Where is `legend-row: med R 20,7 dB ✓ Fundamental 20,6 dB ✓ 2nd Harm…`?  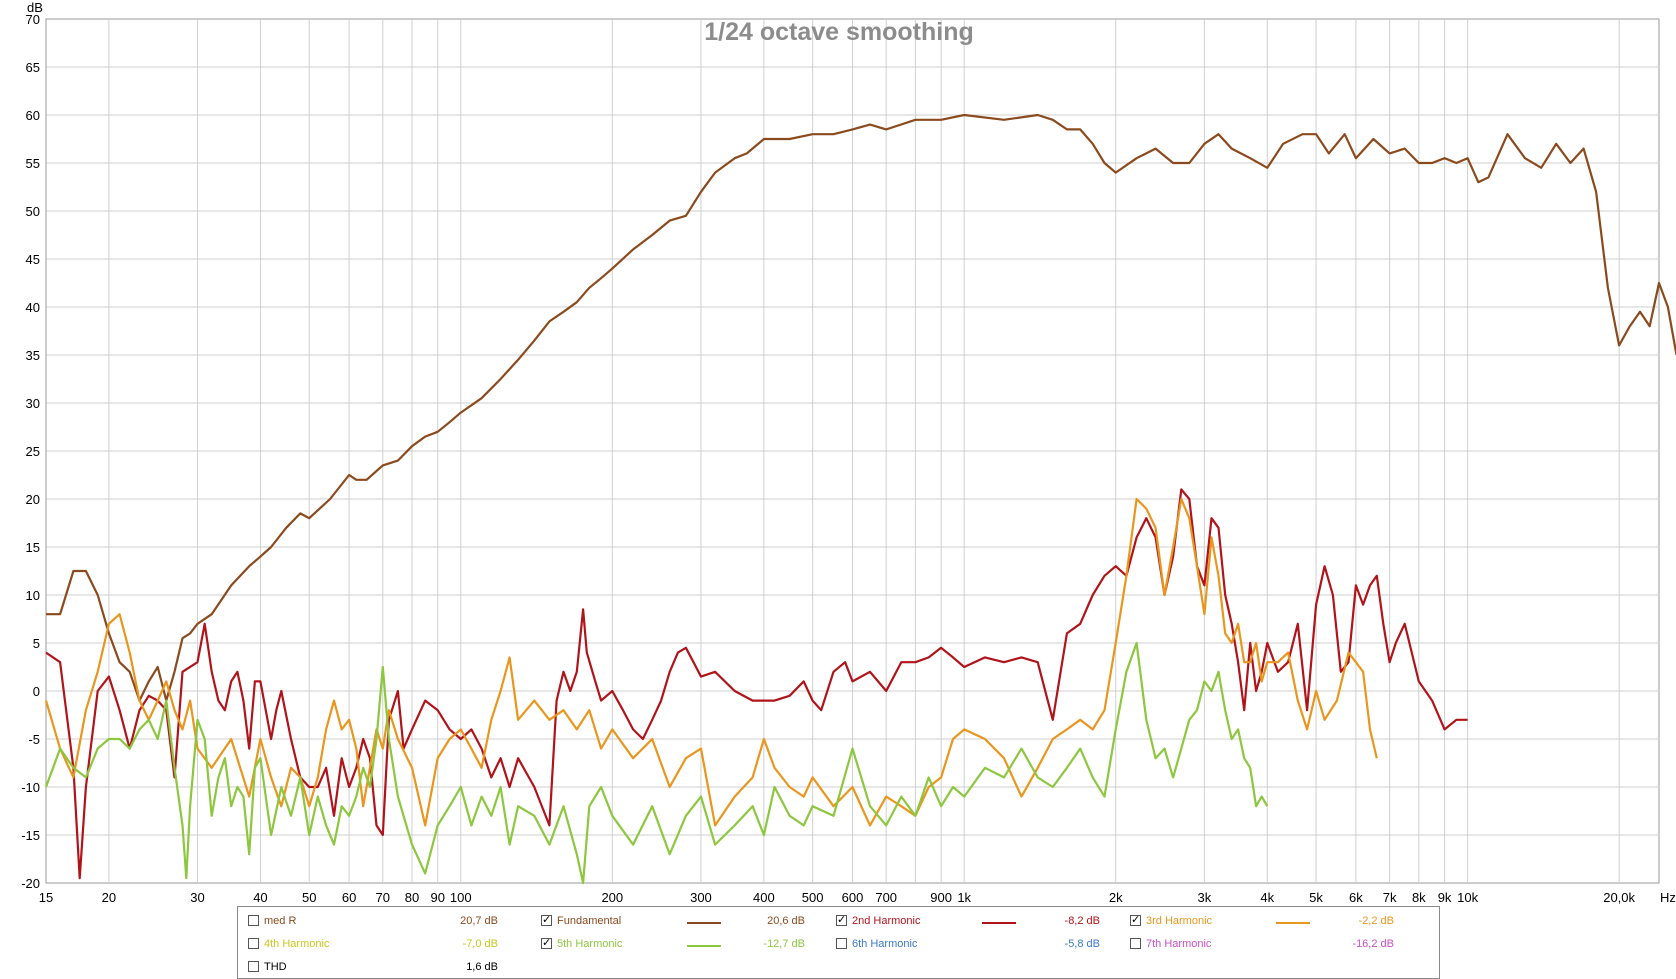
legend-row: med R 20,7 dB ✓ Fundamental 20,6 dB ✓ 2nd Harm… is located at coordinates (838, 922).